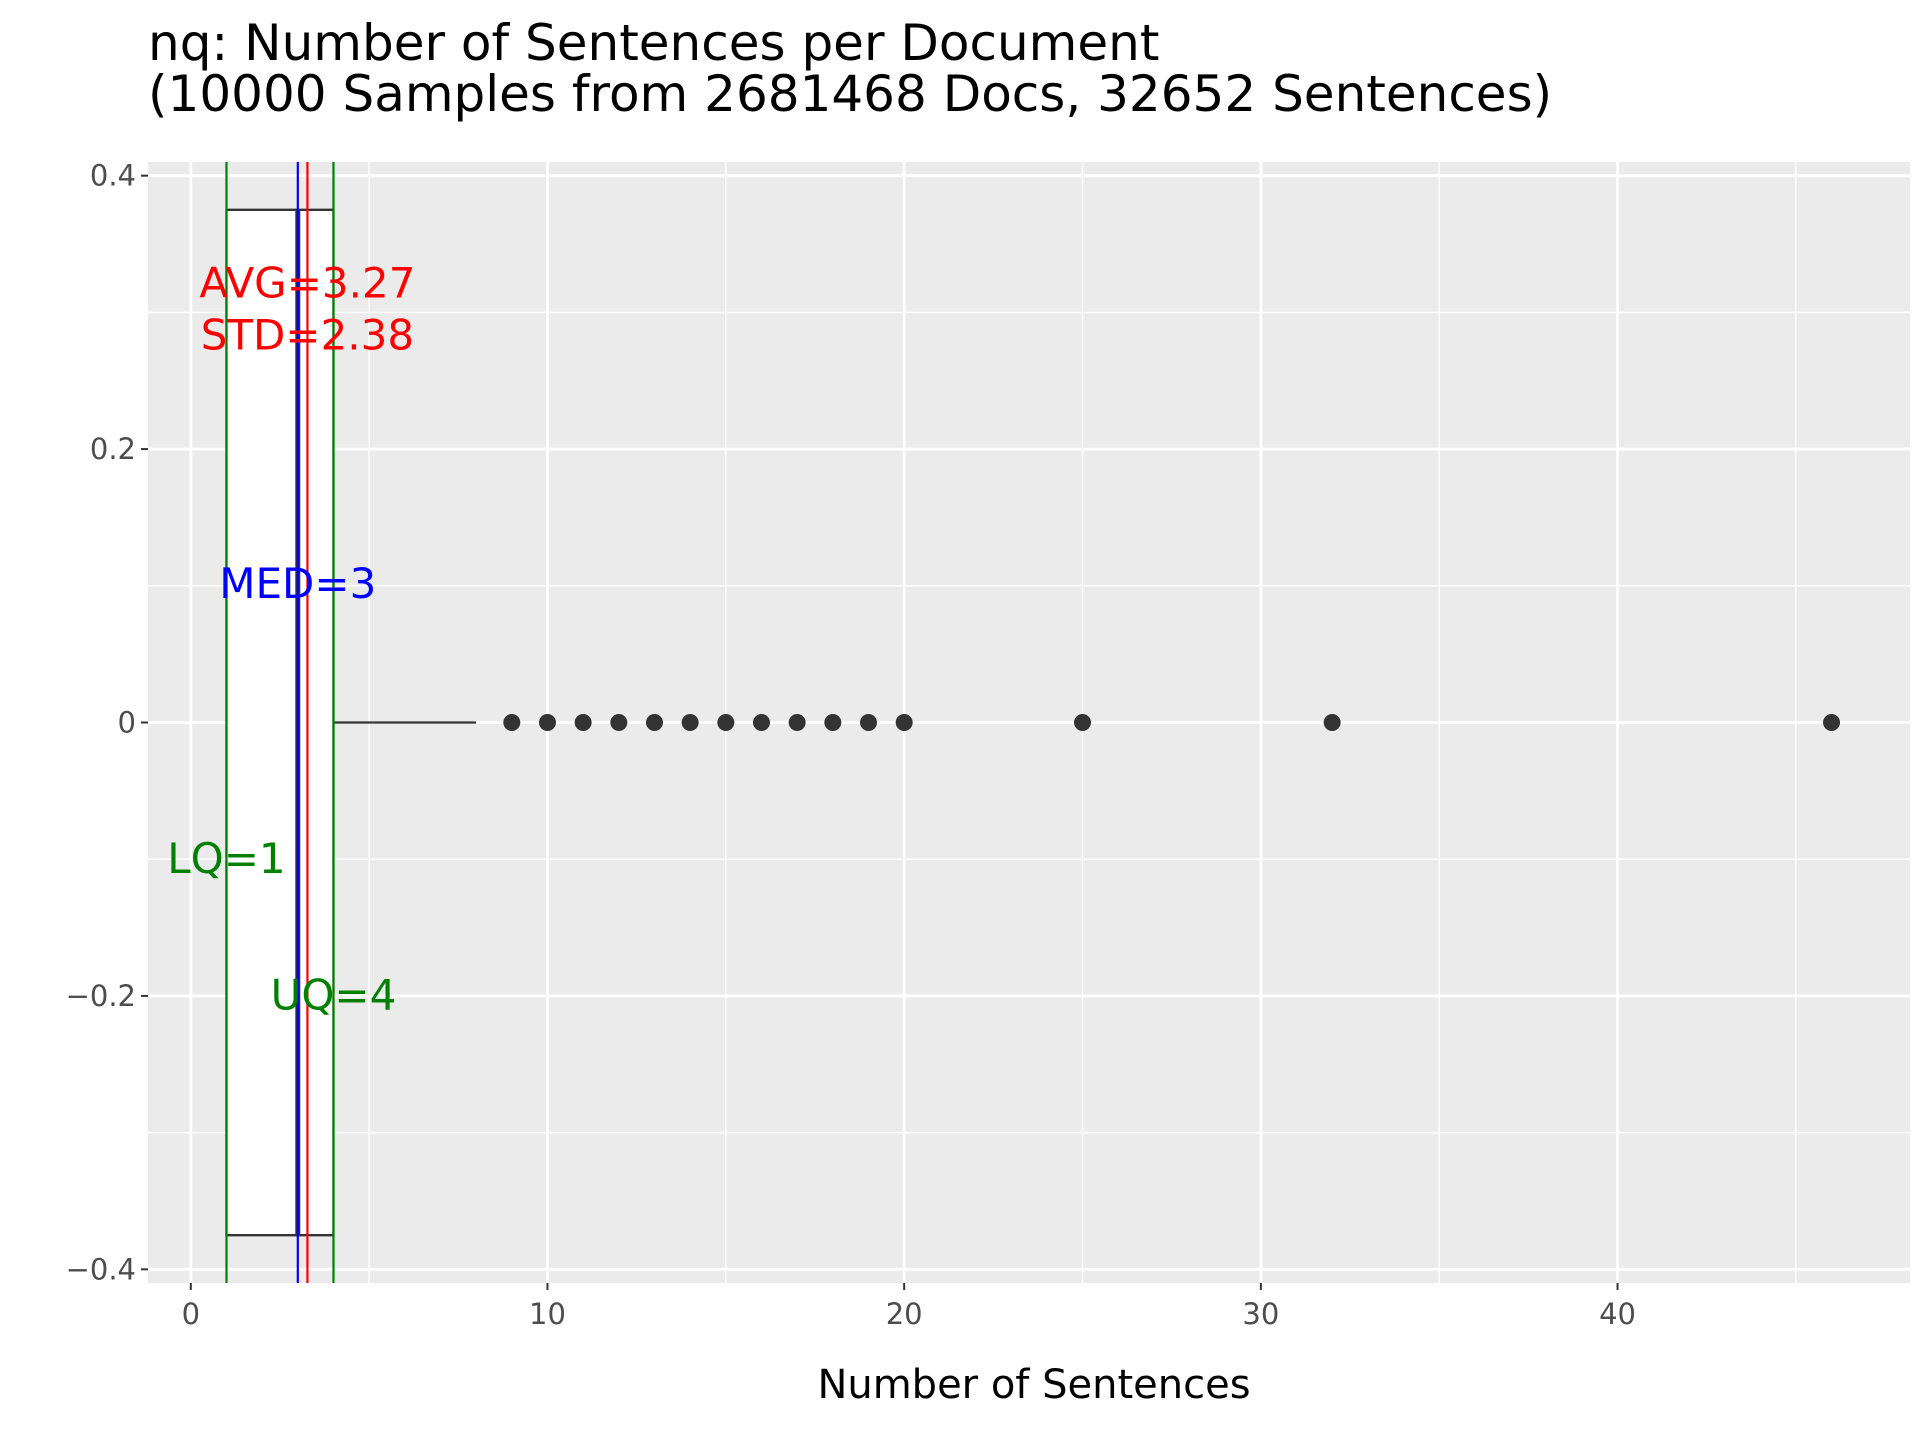  What do you see at coordinates (307, 282) in the screenshot?
I see `avg-annotation: AVG=3.27` at bounding box center [307, 282].